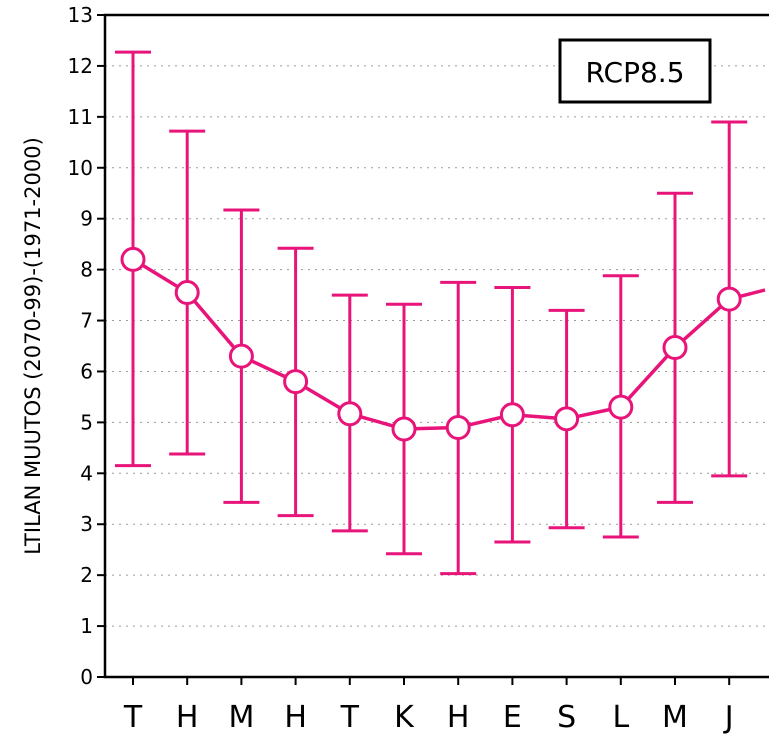 This screenshot has width=769, height=734. What do you see at coordinates (80, 66) in the screenshot?
I see `y-tick-label: 12` at bounding box center [80, 66].